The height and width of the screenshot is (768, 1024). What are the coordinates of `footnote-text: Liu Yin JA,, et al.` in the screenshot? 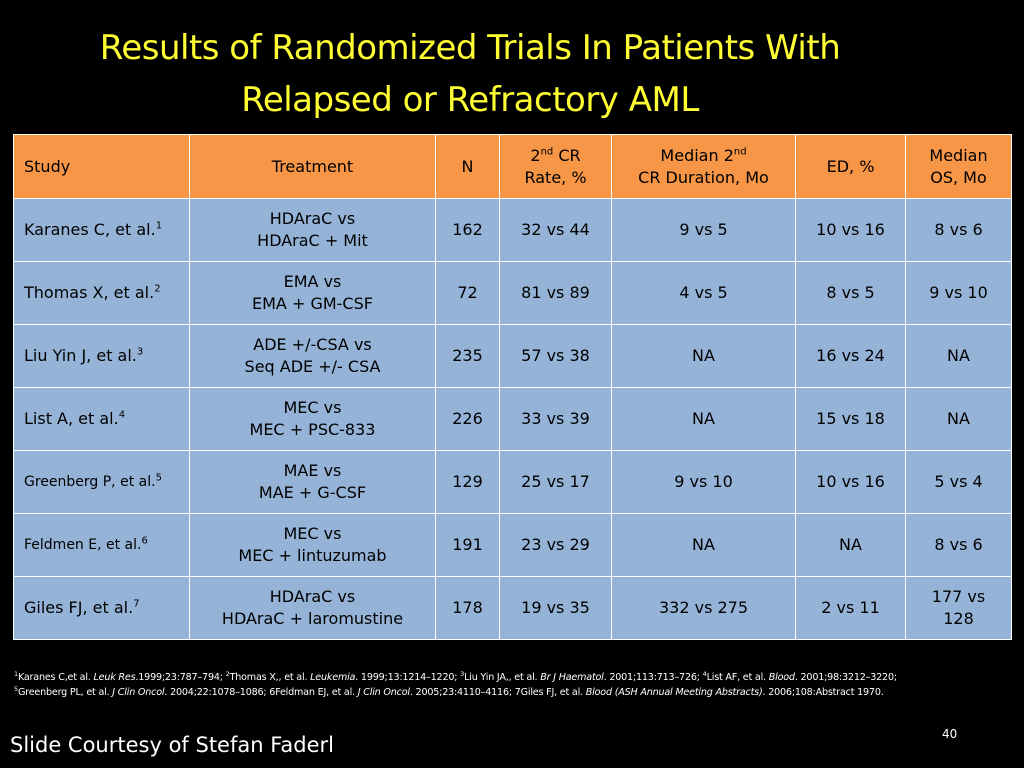 It's located at (502, 677).